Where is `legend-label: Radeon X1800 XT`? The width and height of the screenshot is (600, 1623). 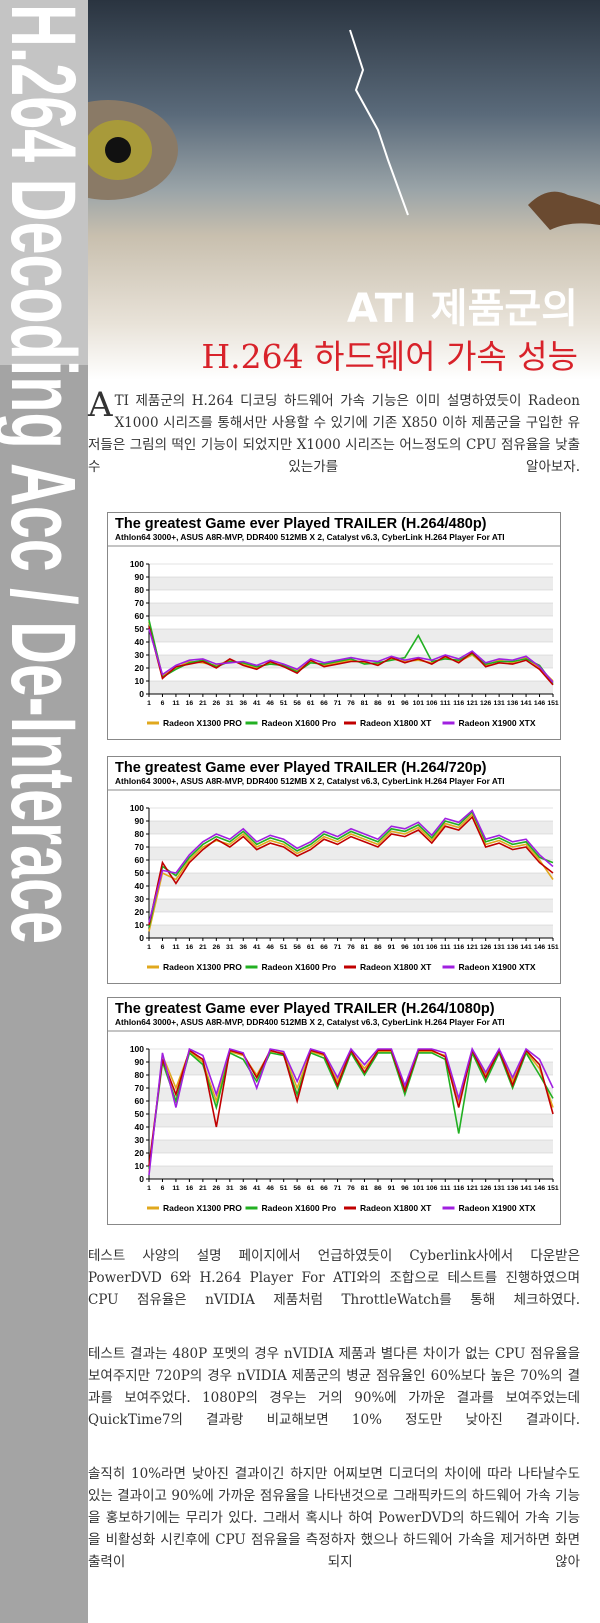
legend-label: Radeon X1800 XT is located at coordinates (396, 1208).